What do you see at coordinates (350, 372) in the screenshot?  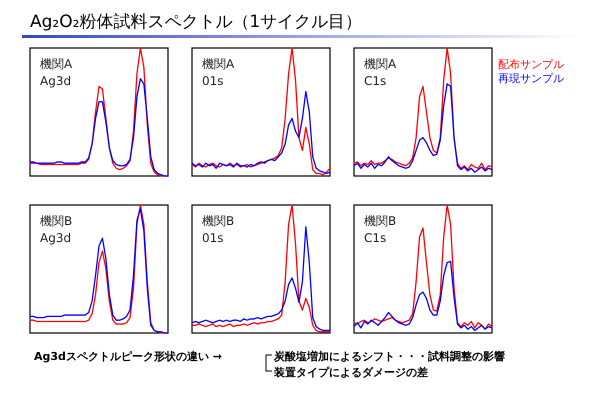 I see `text: 装置タイプによるダメージの差` at bounding box center [350, 372].